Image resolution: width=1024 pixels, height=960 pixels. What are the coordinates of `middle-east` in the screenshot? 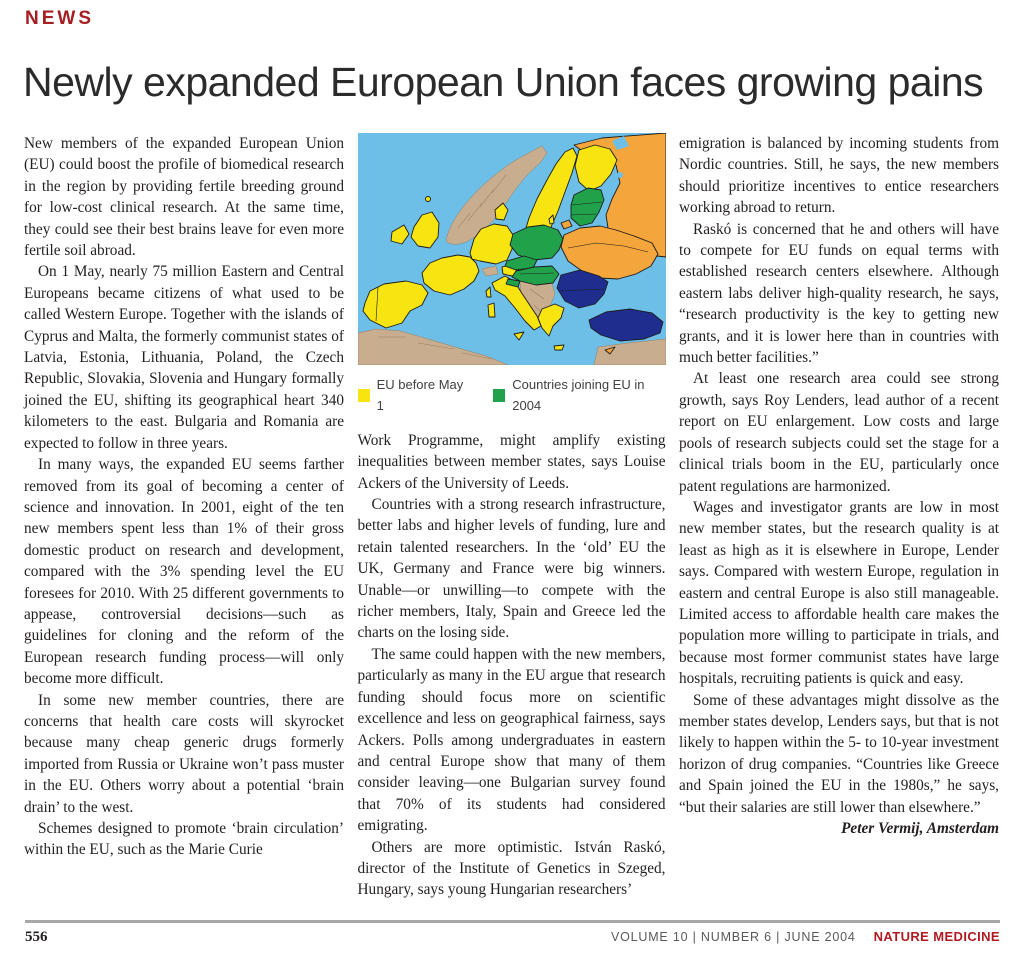 It's located at (629, 351).